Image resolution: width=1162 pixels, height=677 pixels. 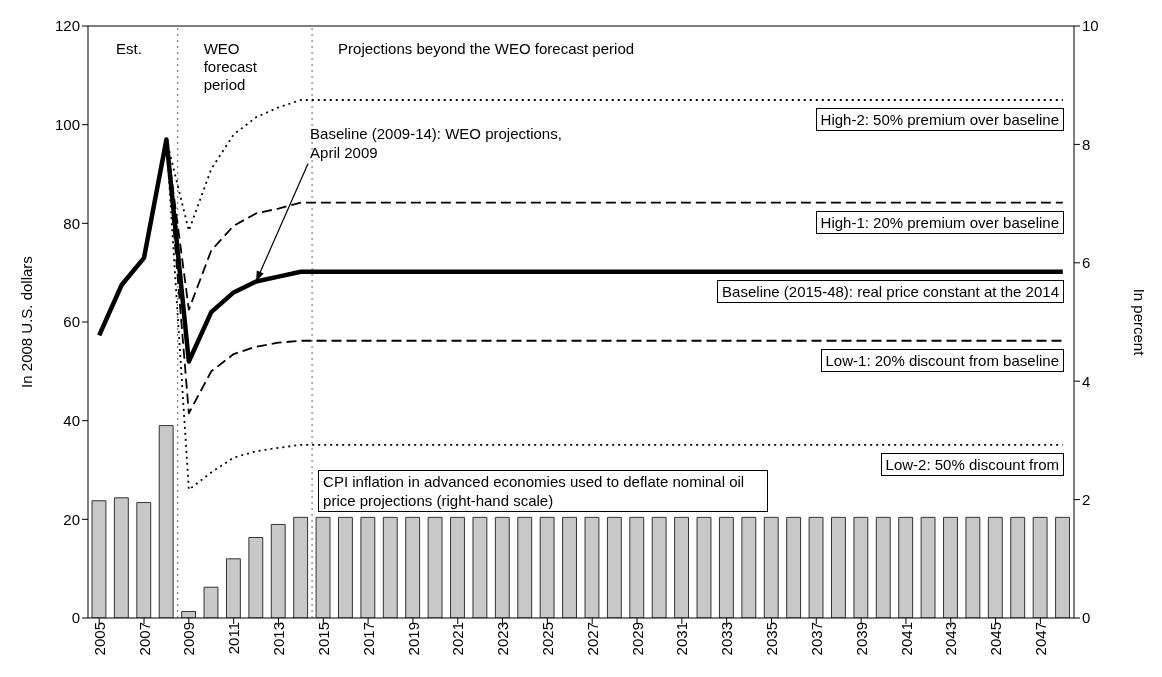 What do you see at coordinates (413, 639) in the screenshot?
I see `x-tick-label: 2019` at bounding box center [413, 639].